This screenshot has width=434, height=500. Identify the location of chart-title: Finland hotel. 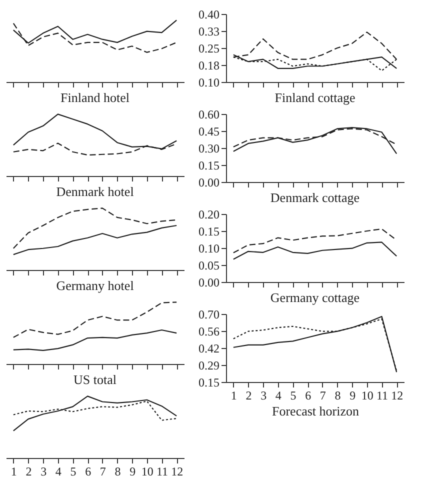
(95, 97).